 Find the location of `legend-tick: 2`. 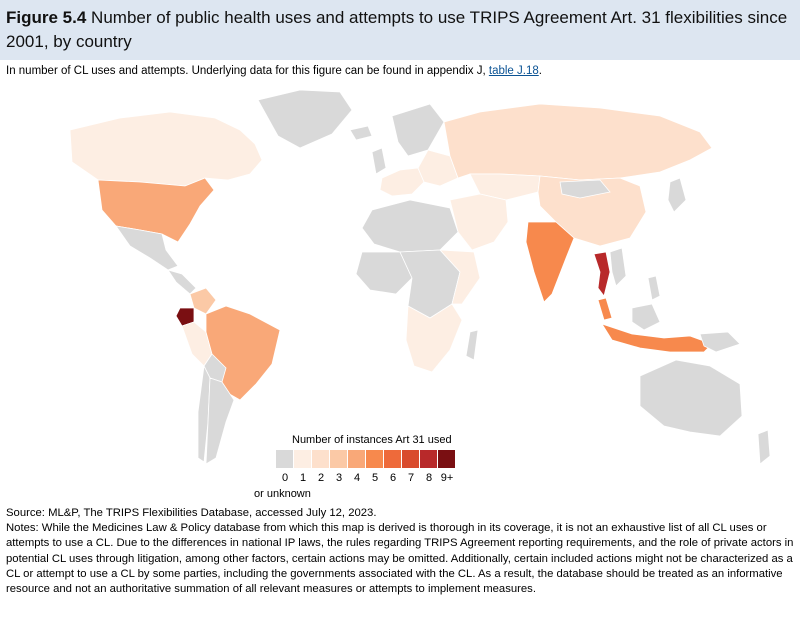

legend-tick: 2 is located at coordinates (321, 478).